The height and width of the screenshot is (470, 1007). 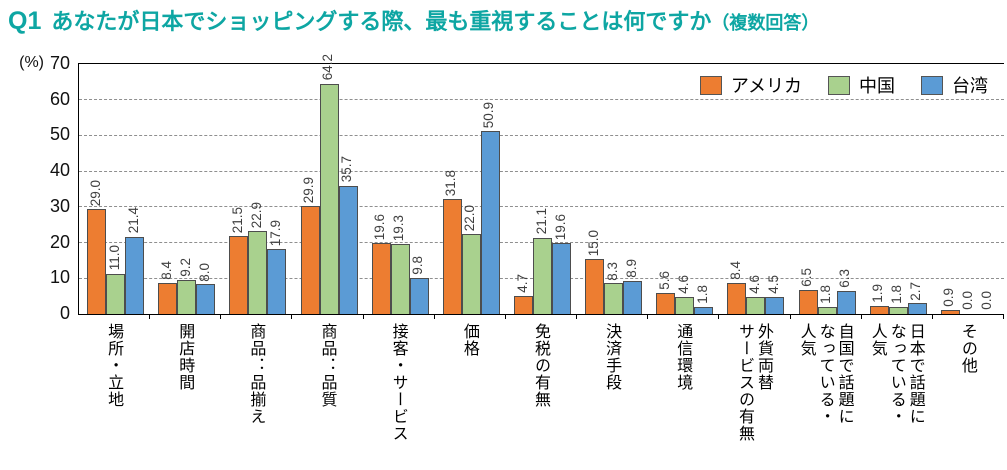 What do you see at coordinates (766, 86) in the screenshot?
I see `legend-label: アメリカ` at bounding box center [766, 86].